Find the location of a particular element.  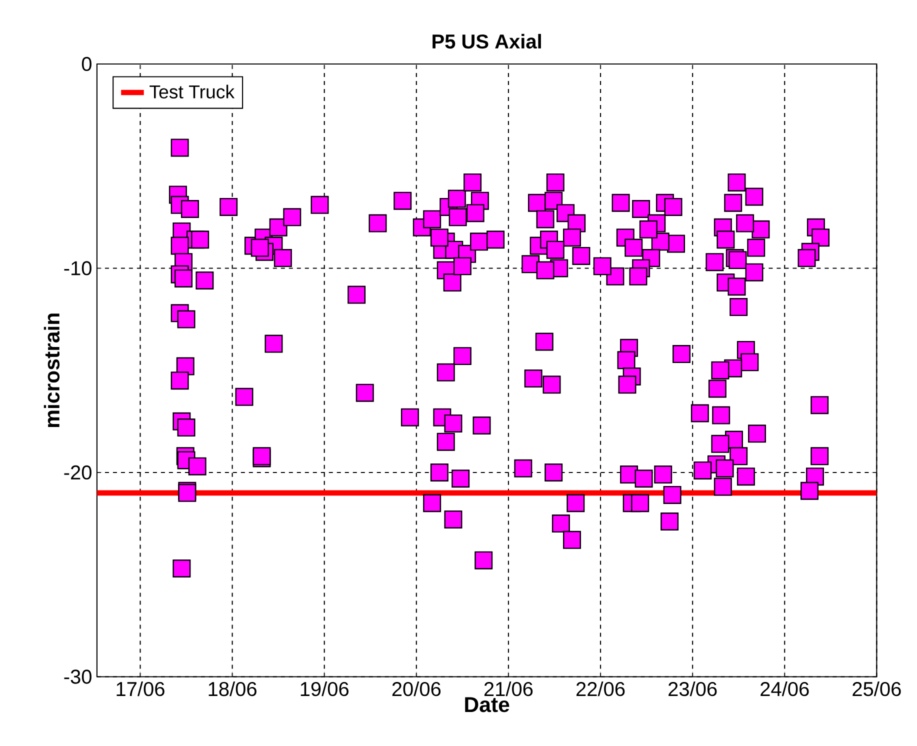

x-tick-label: 25/06 is located at coordinates (876, 689).